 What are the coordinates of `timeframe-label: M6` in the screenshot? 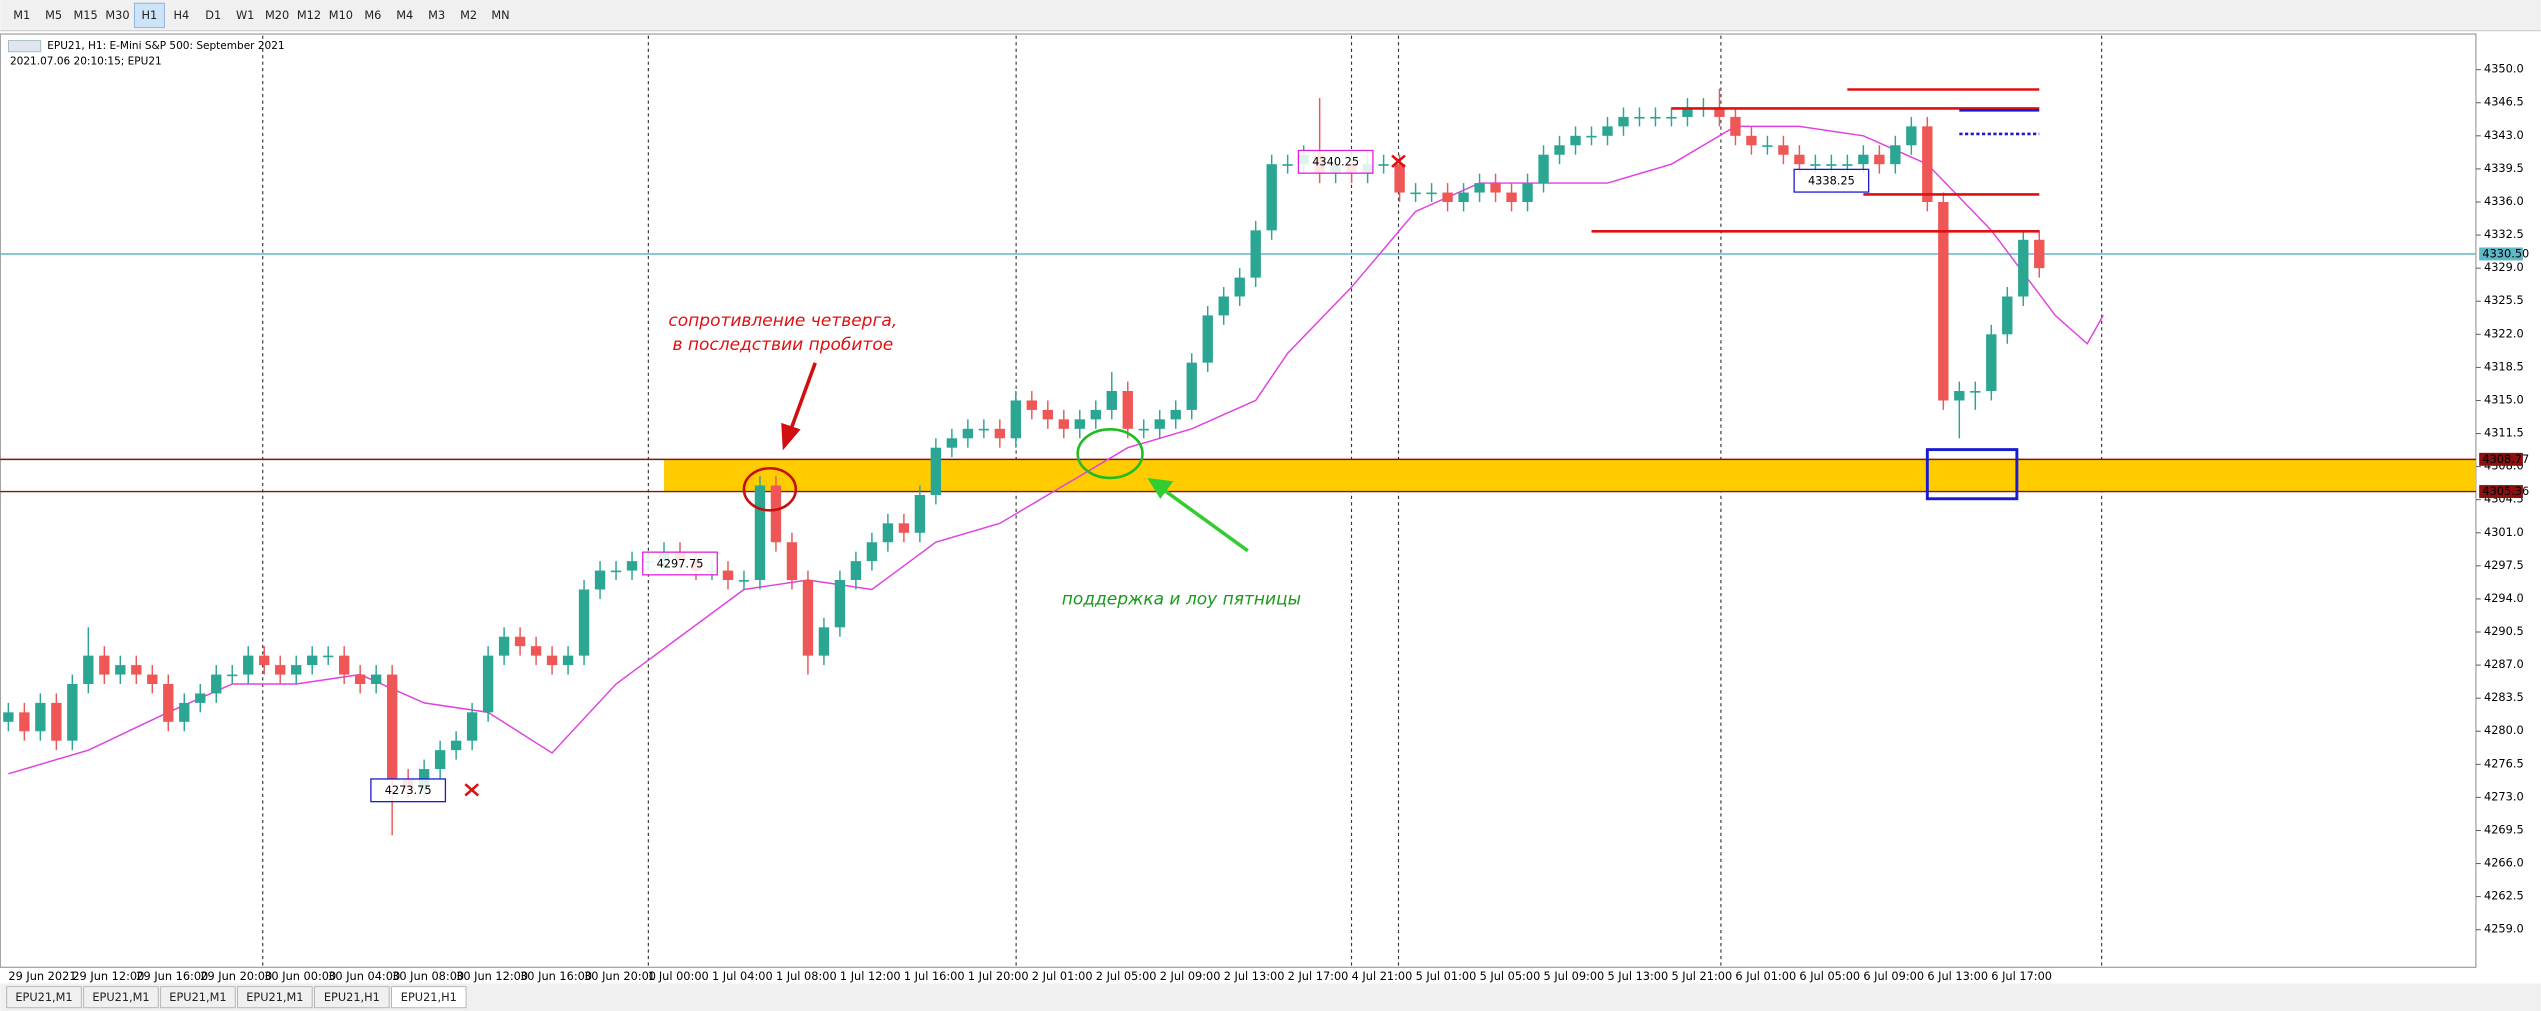 It's located at (372, 15).